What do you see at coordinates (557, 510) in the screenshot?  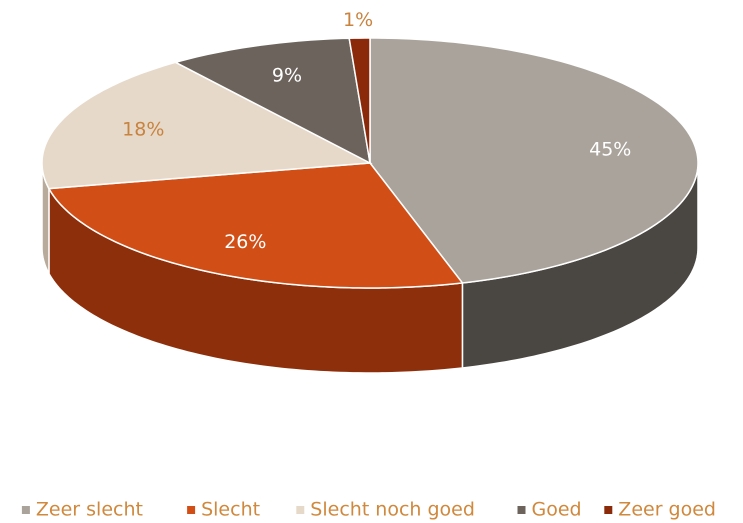 I see `legend-label: Goed` at bounding box center [557, 510].